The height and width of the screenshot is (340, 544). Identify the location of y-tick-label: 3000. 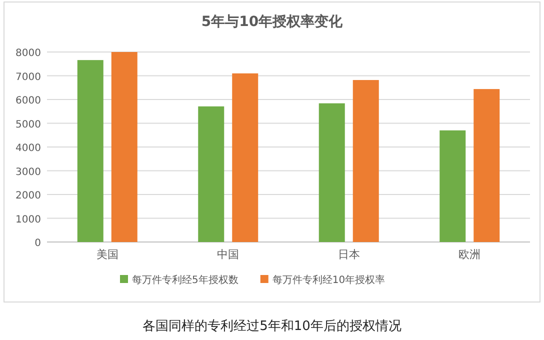
(28, 172).